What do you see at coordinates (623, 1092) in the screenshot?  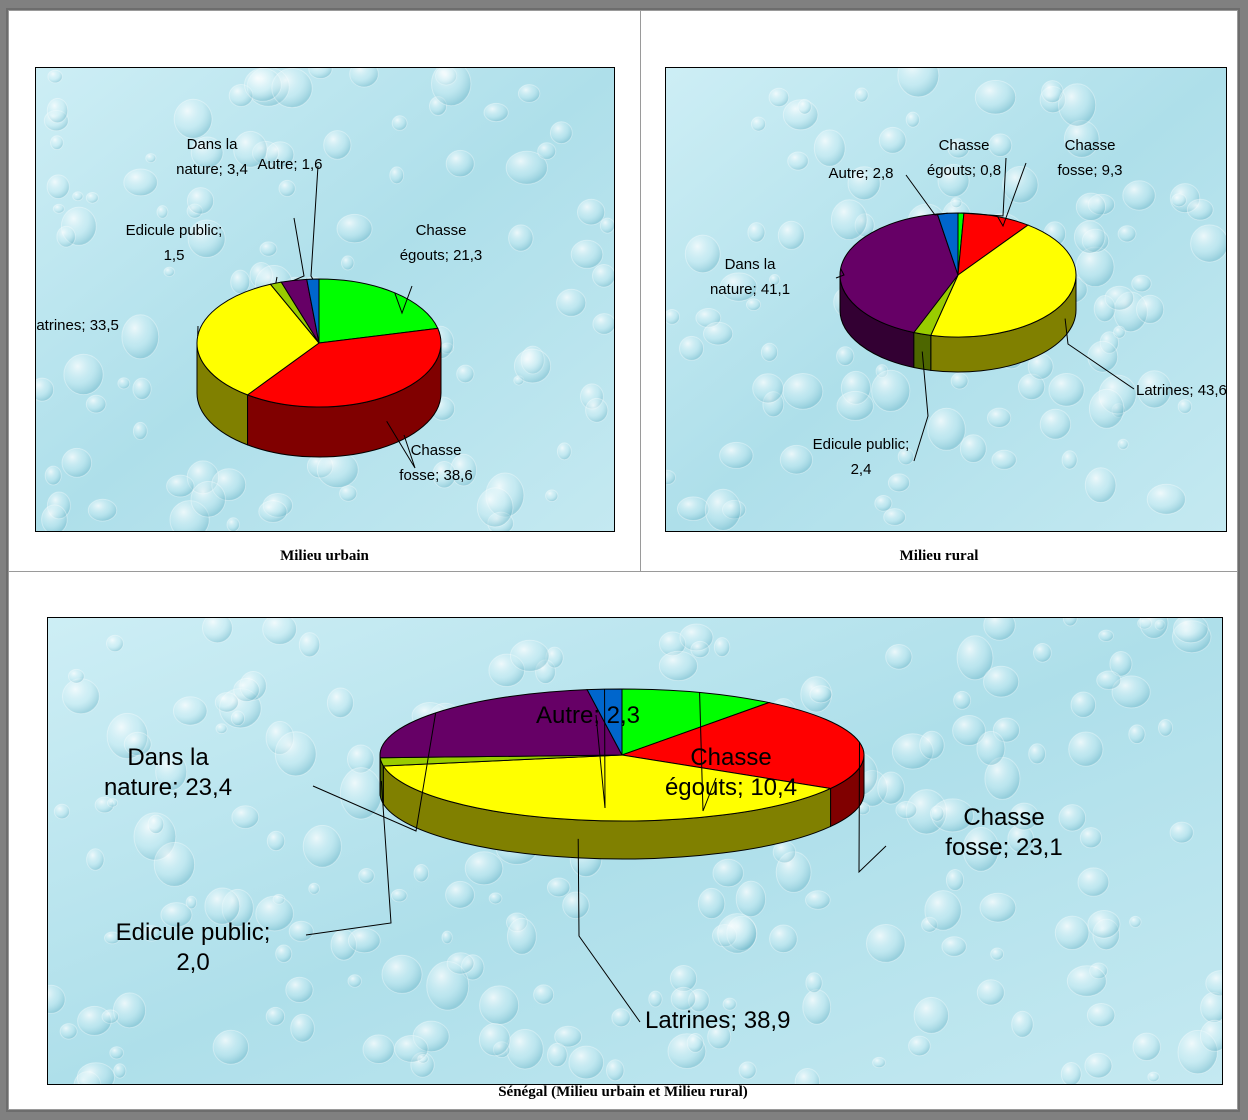 I see `caption-senegal: Sénégal (Milieu urbain et Milieu rural)` at bounding box center [623, 1092].